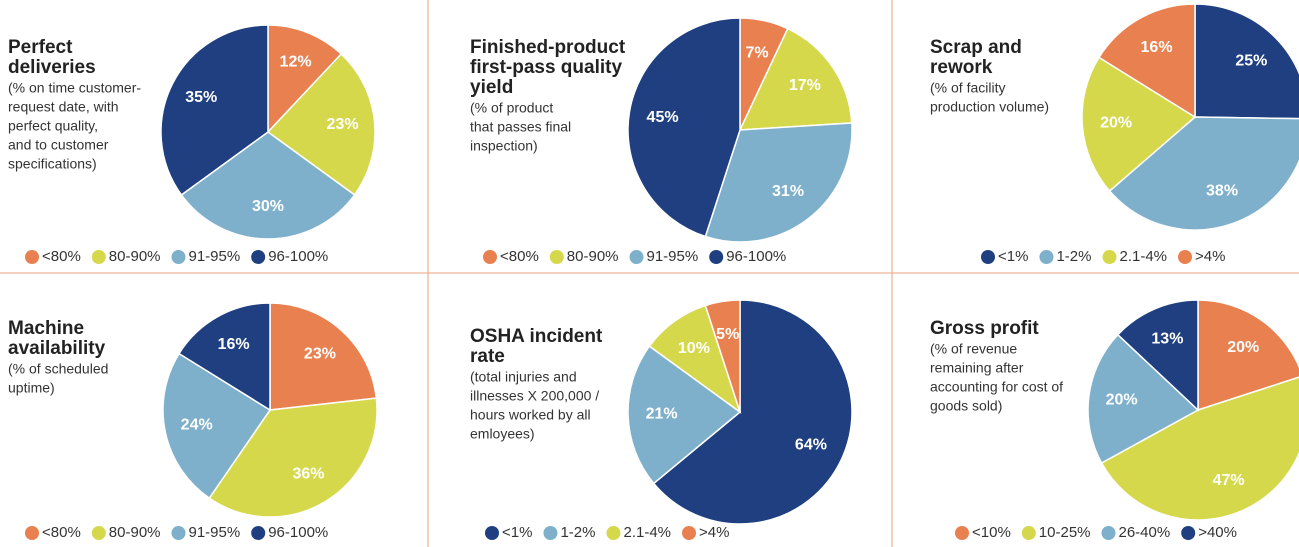  I want to click on legend-label: 26-40%, so click(1145, 532).